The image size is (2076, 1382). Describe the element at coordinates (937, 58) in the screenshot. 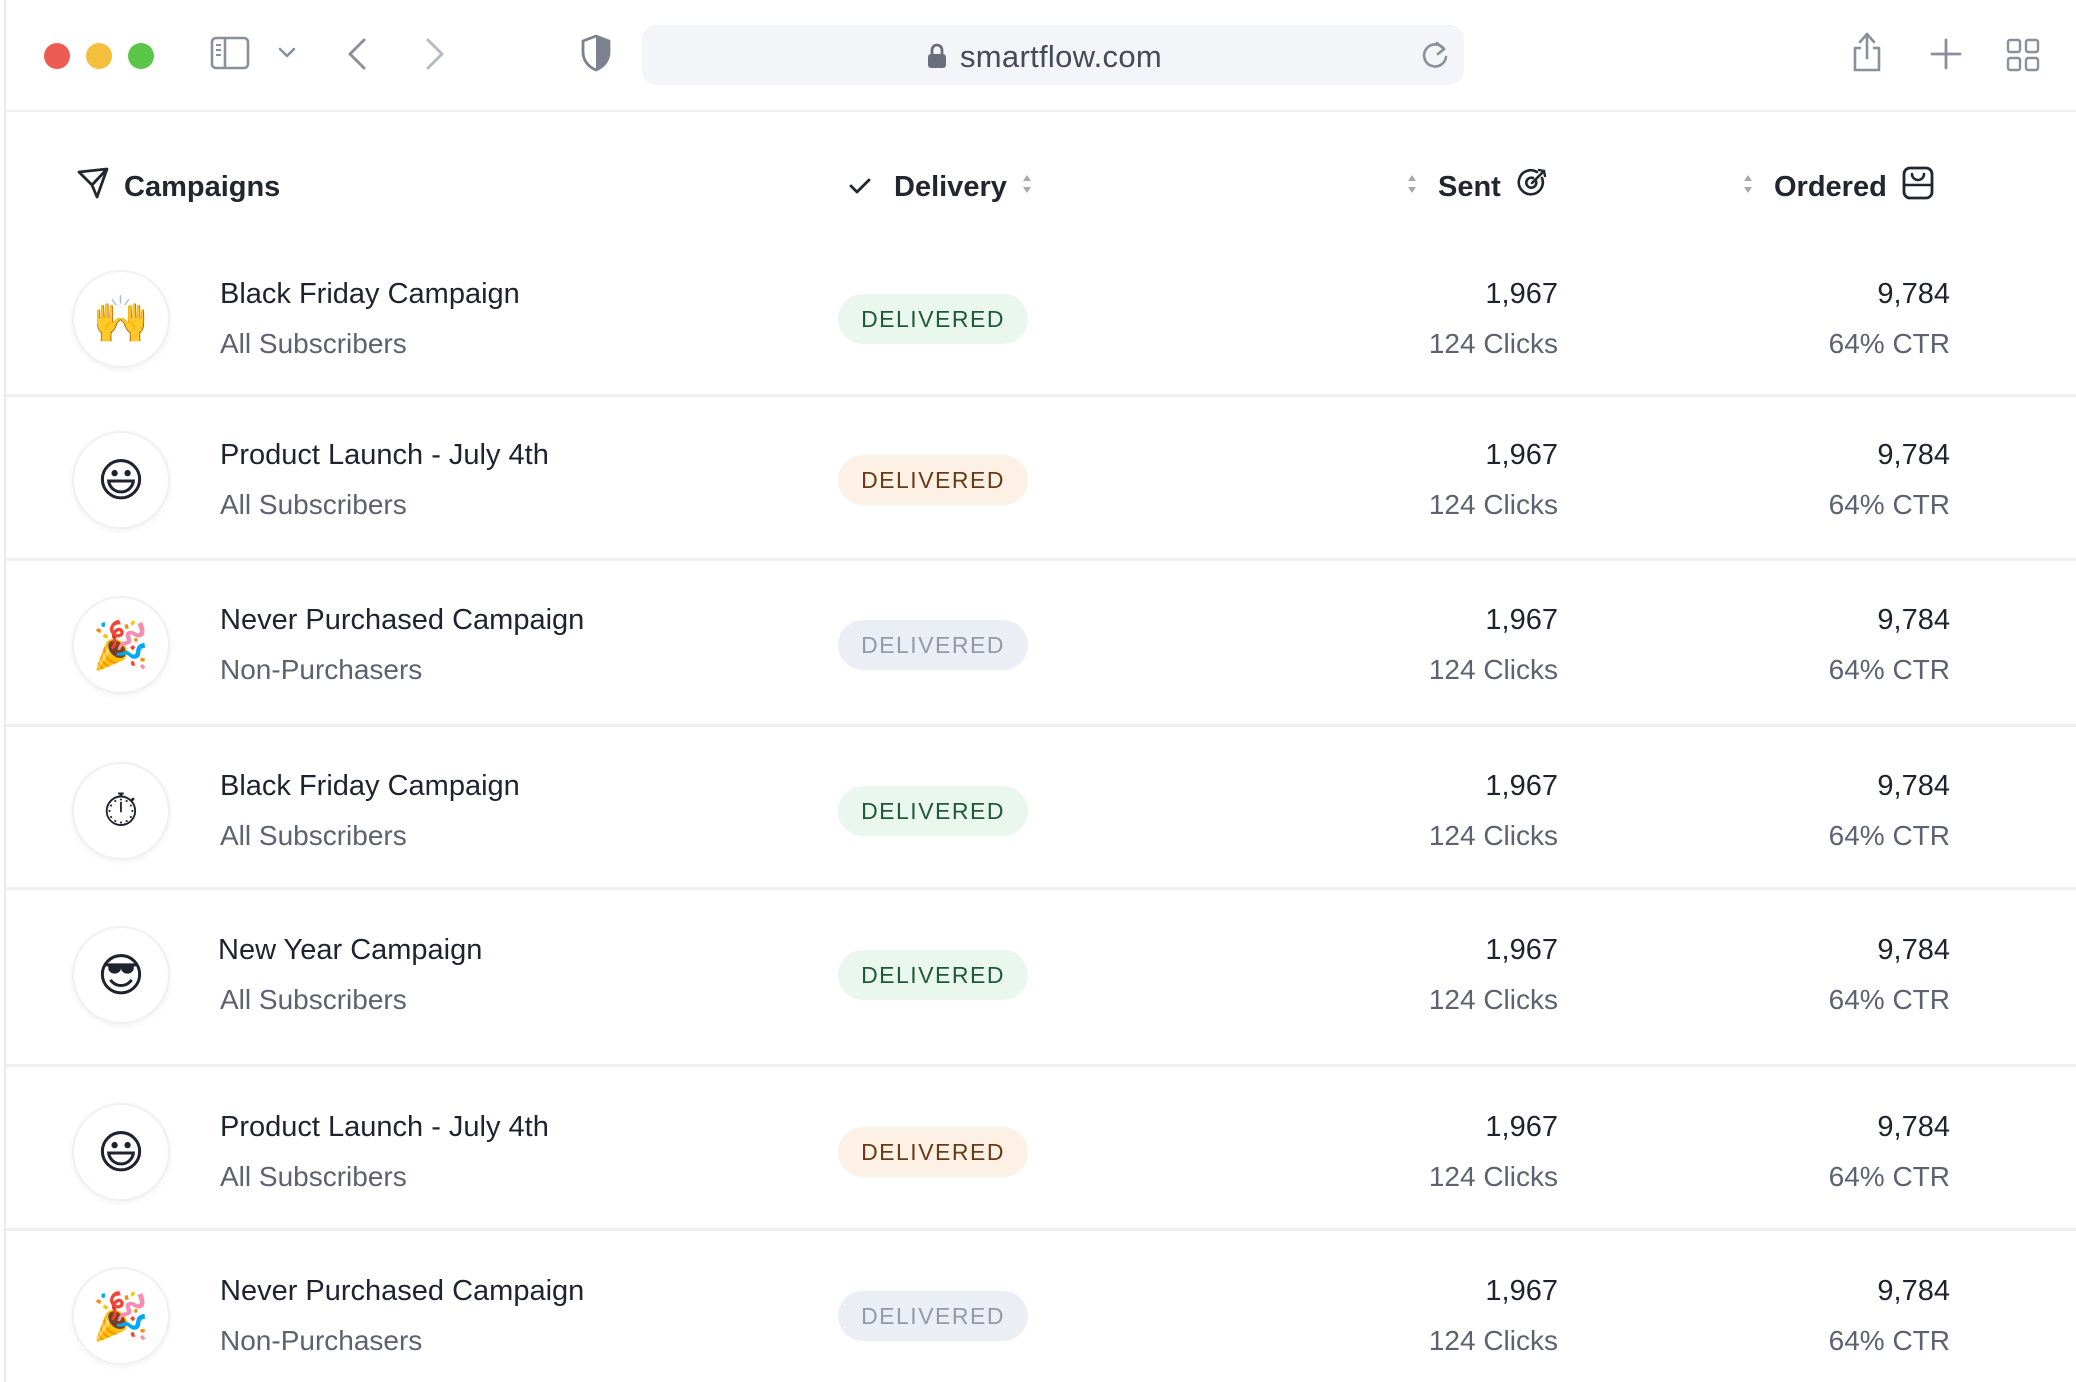

I see `lock-icon` at that location.